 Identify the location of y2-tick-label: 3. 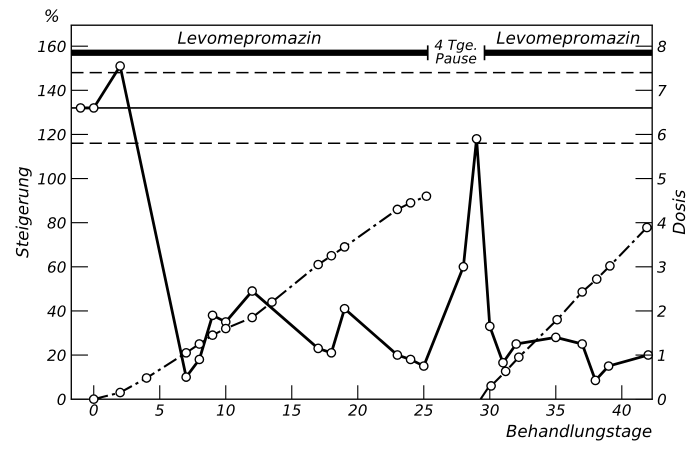
(661, 267).